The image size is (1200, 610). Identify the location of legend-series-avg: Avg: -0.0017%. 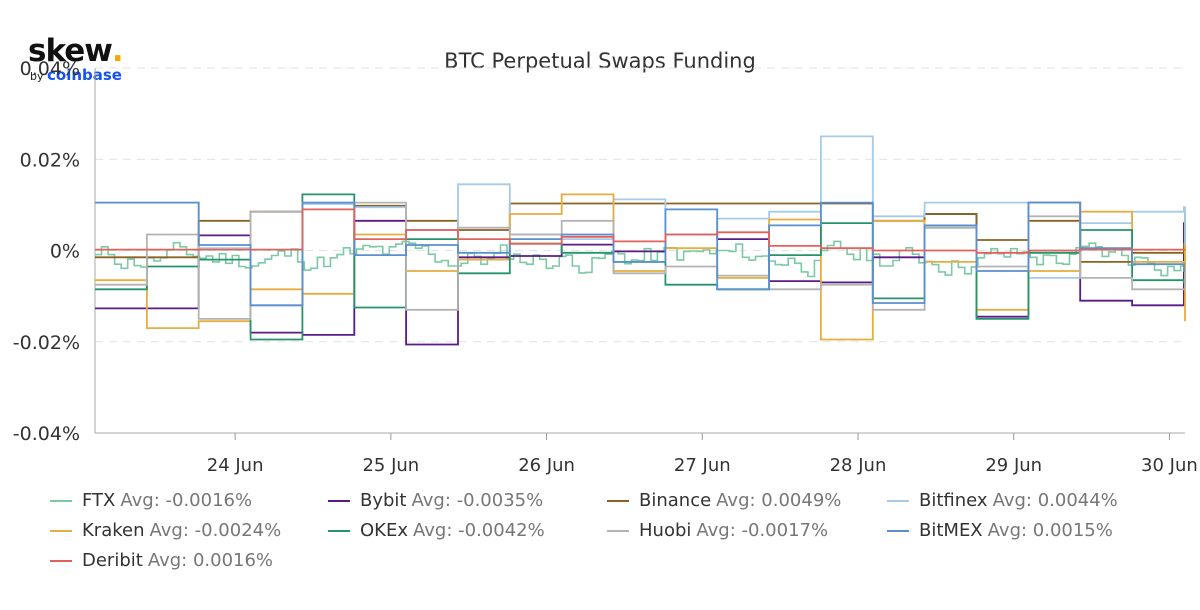
(762, 530).